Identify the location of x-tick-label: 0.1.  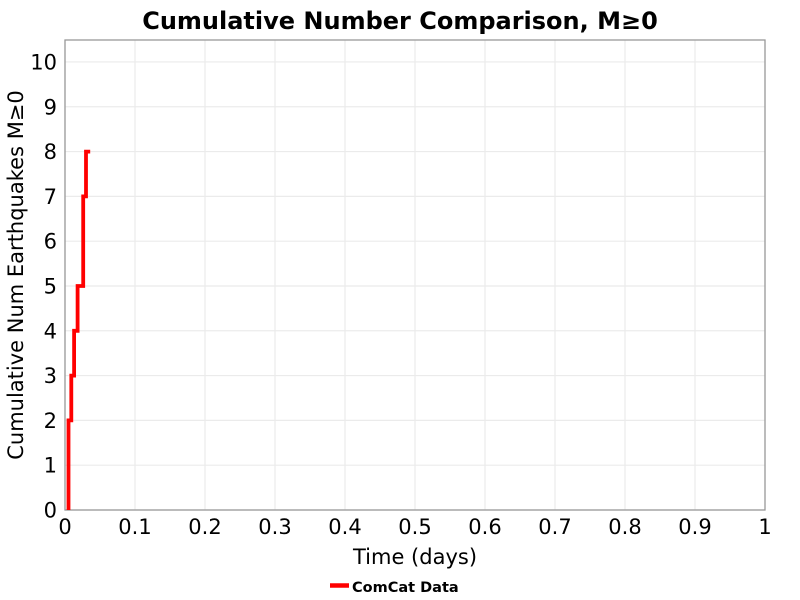
(134, 527).